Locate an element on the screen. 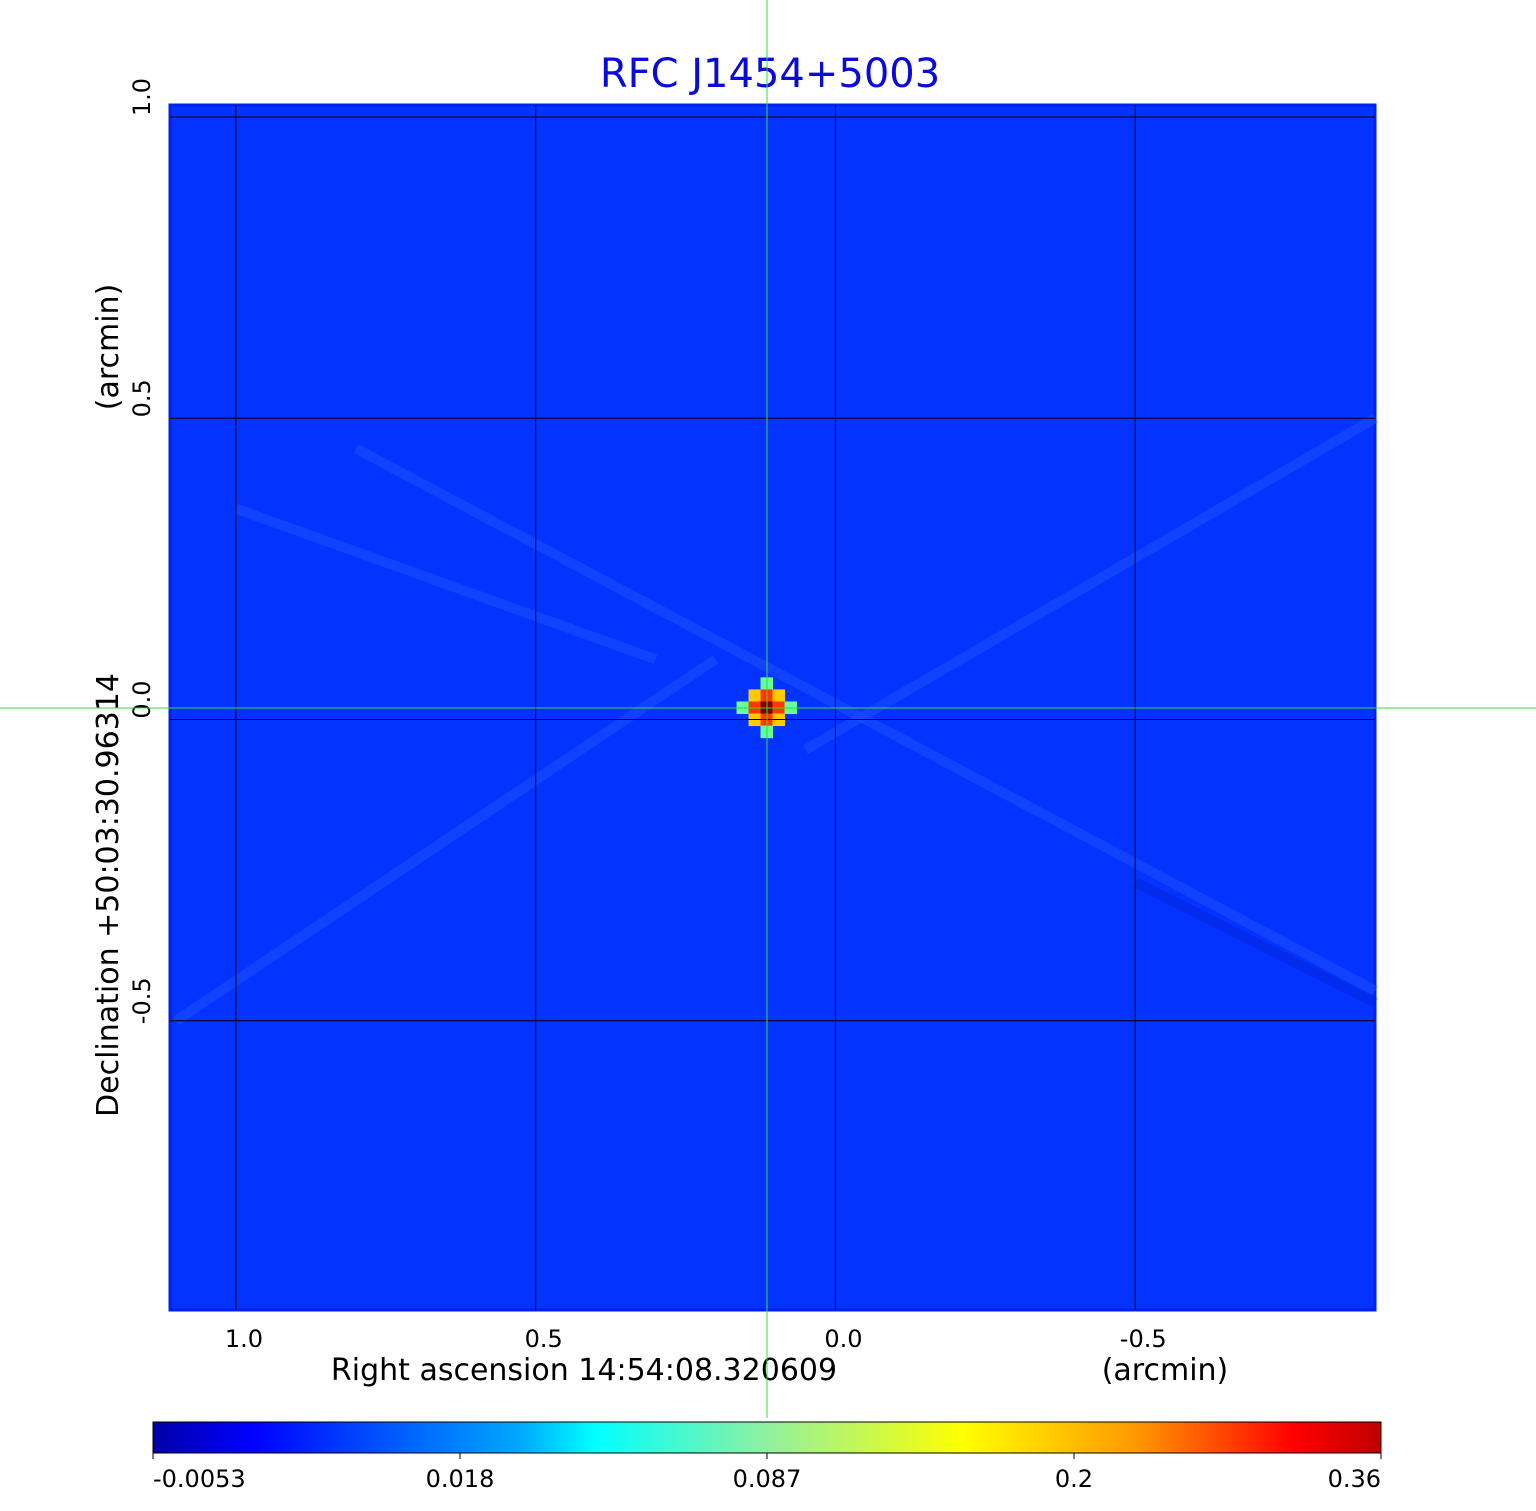  colorbar-tick-label: 0.2 is located at coordinates (1074, 1479).